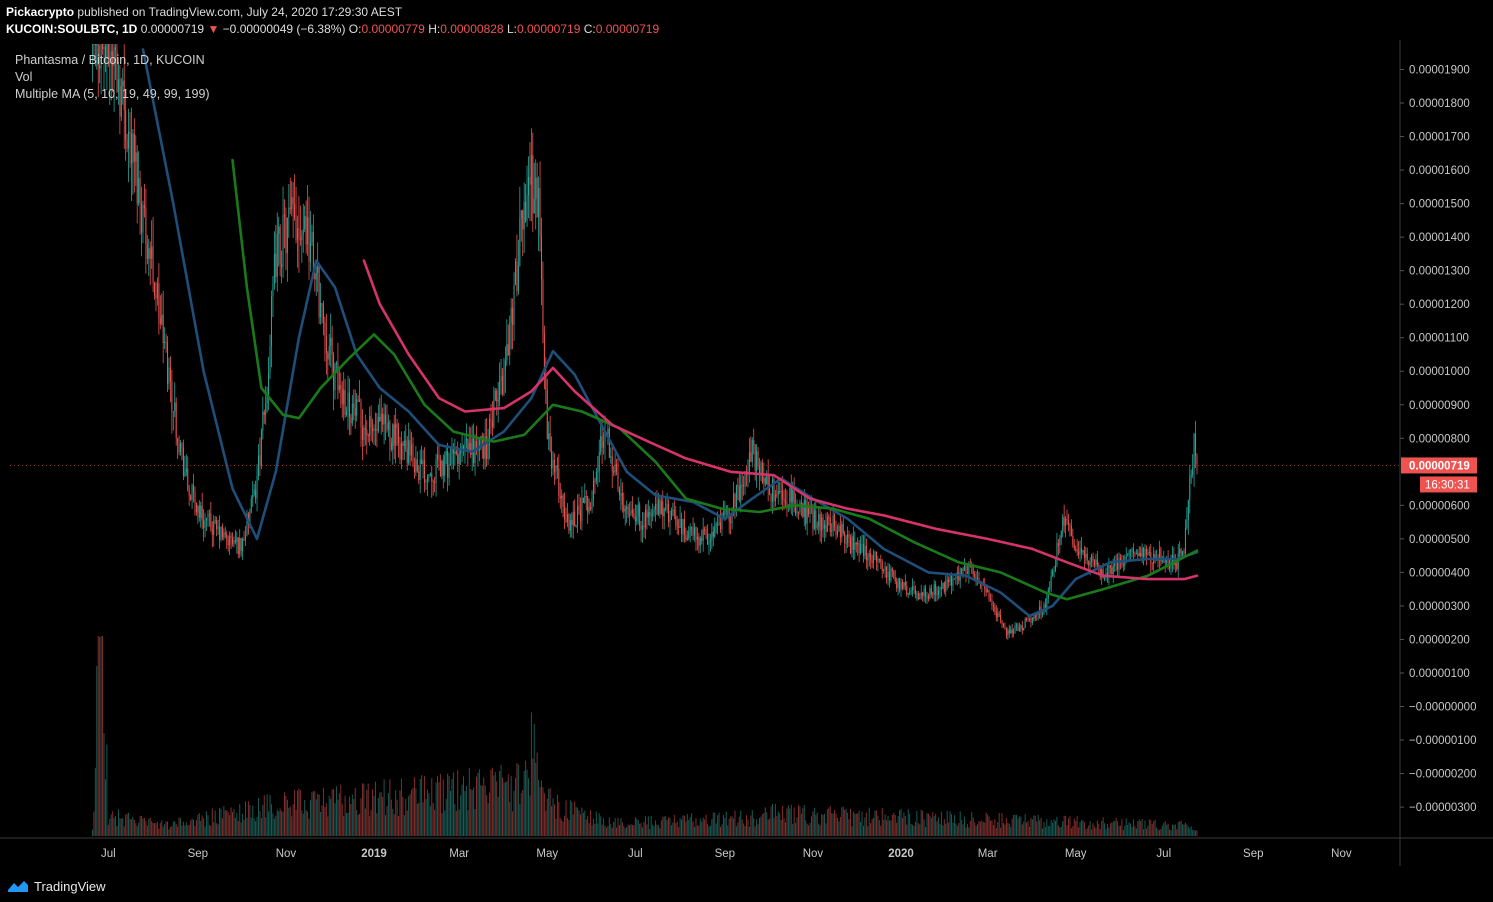 This screenshot has width=1493, height=902. What do you see at coordinates (56, 886) in the screenshot?
I see `footer-brand: TradingView` at bounding box center [56, 886].